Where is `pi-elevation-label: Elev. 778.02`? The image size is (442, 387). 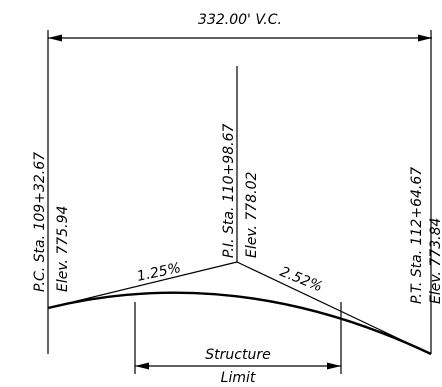
pi-elevation-label: Elev. 778.02 is located at coordinates (252, 215).